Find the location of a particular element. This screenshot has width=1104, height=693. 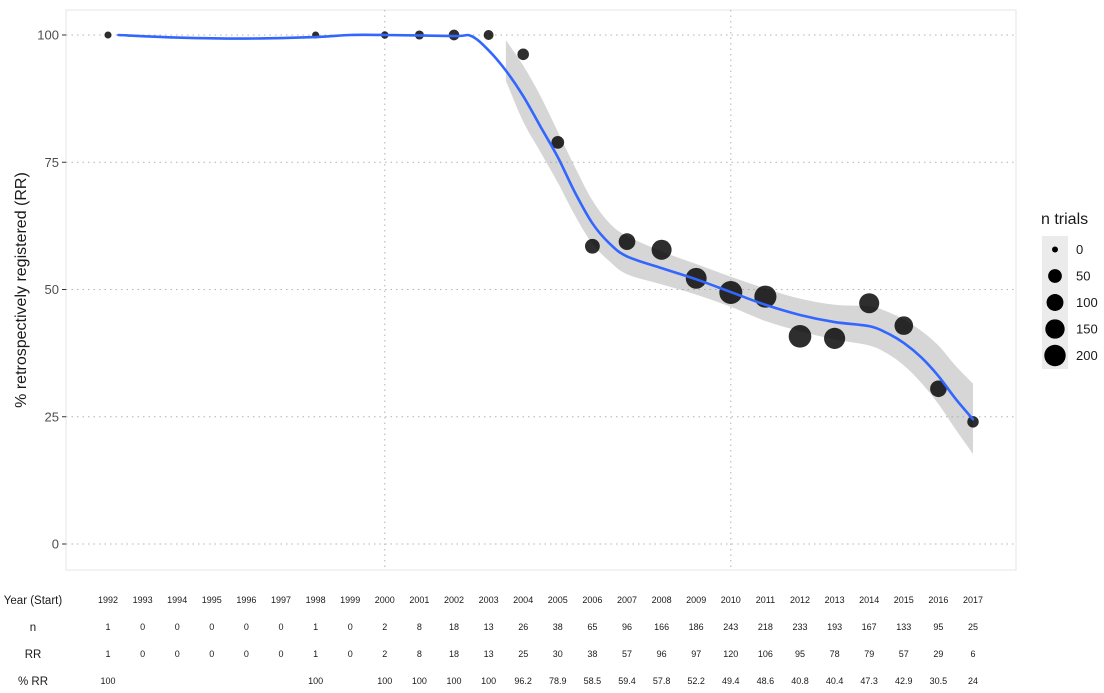

table-cell-rr-2014: 79 is located at coordinates (869, 654).